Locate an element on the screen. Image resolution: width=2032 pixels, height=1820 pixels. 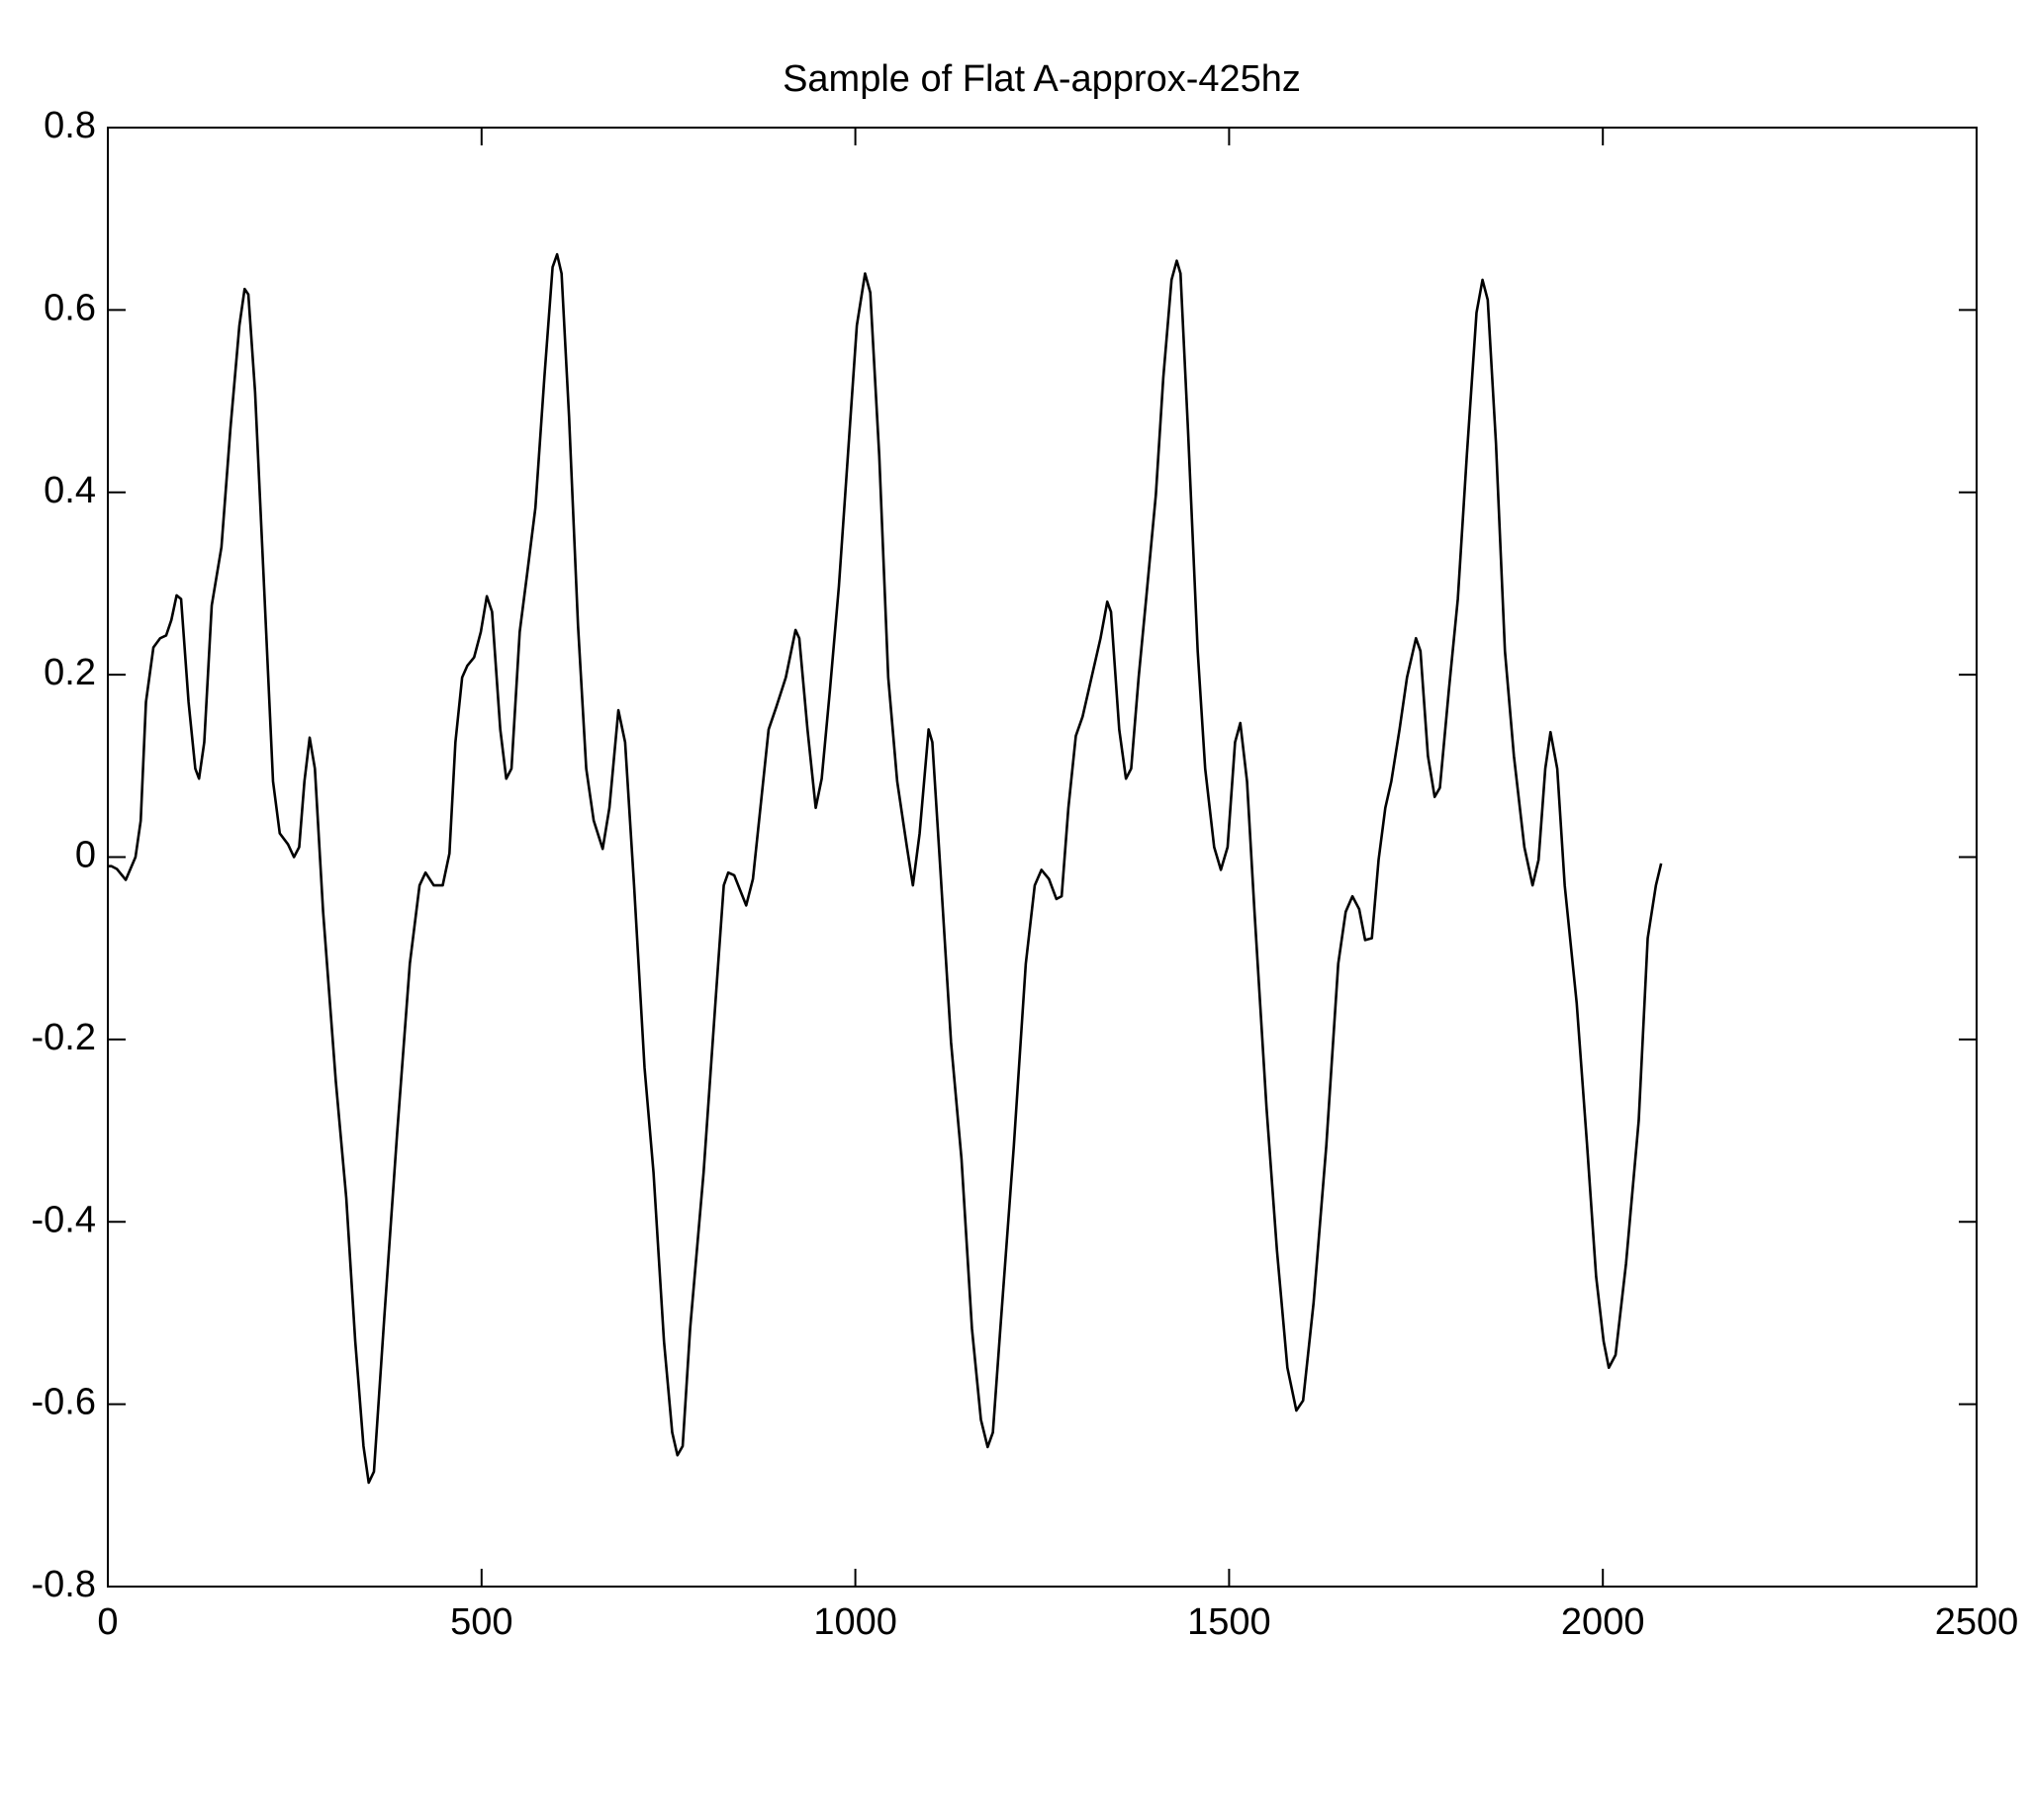
y-tick-label: 0.6 is located at coordinates (70, 307).